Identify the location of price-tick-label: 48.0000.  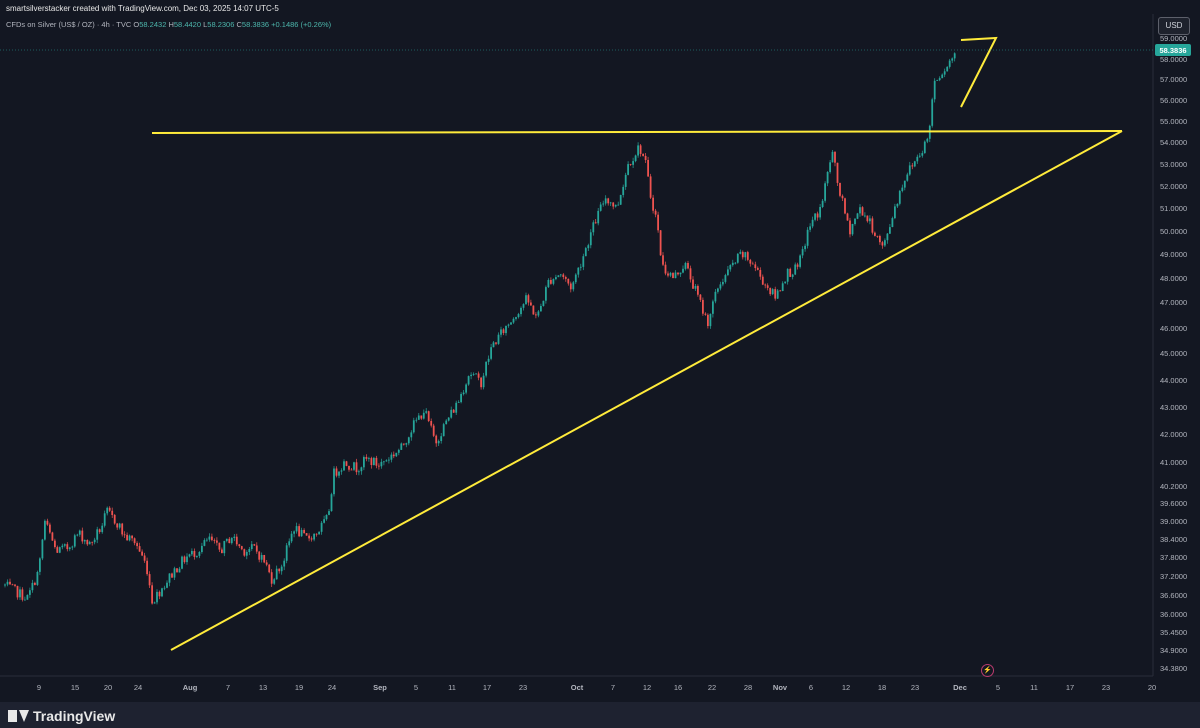
(1173, 278).